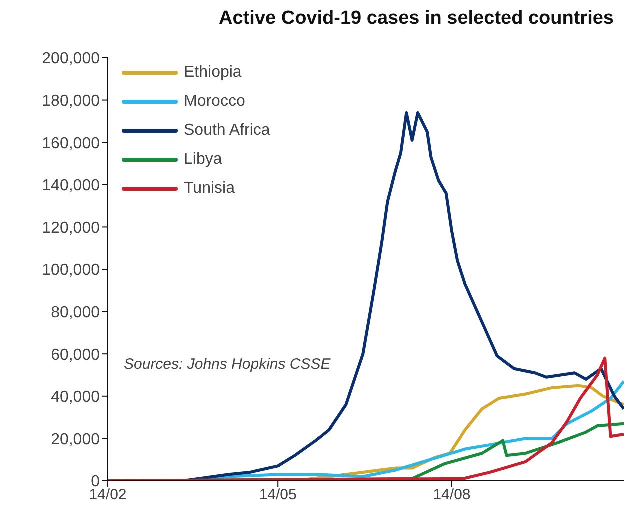 This screenshot has height=518, width=636. I want to click on legend-label: Tunisia, so click(209, 189).